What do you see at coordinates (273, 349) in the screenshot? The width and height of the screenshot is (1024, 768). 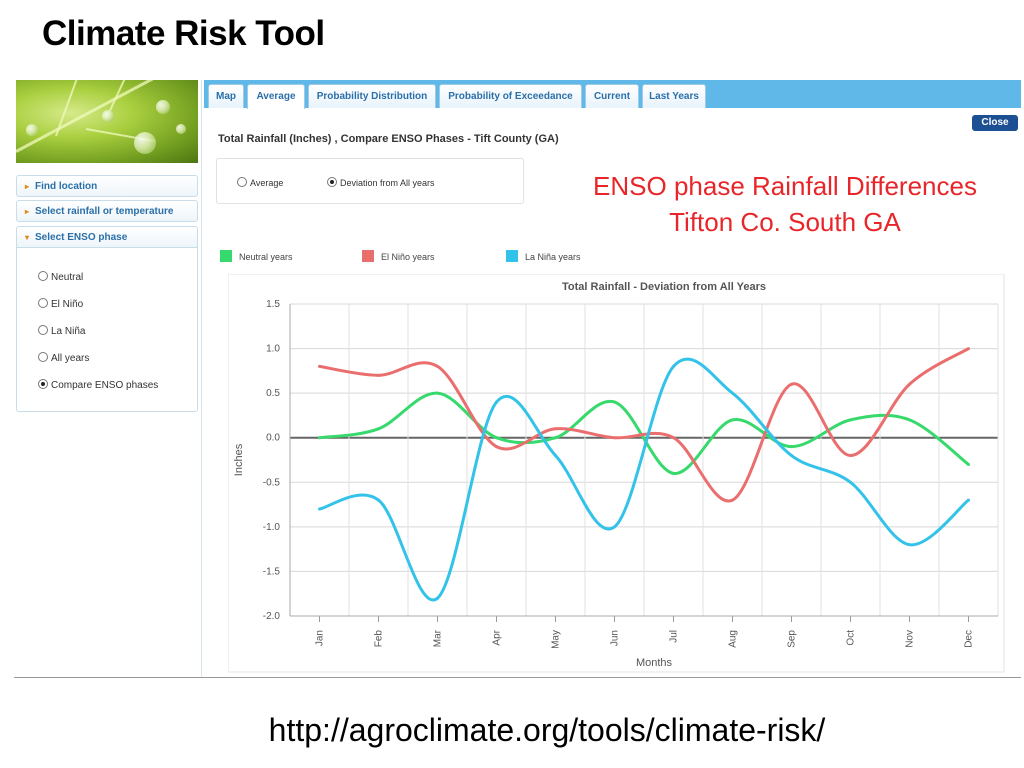 I see `y-tick-label: 1.0` at bounding box center [273, 349].